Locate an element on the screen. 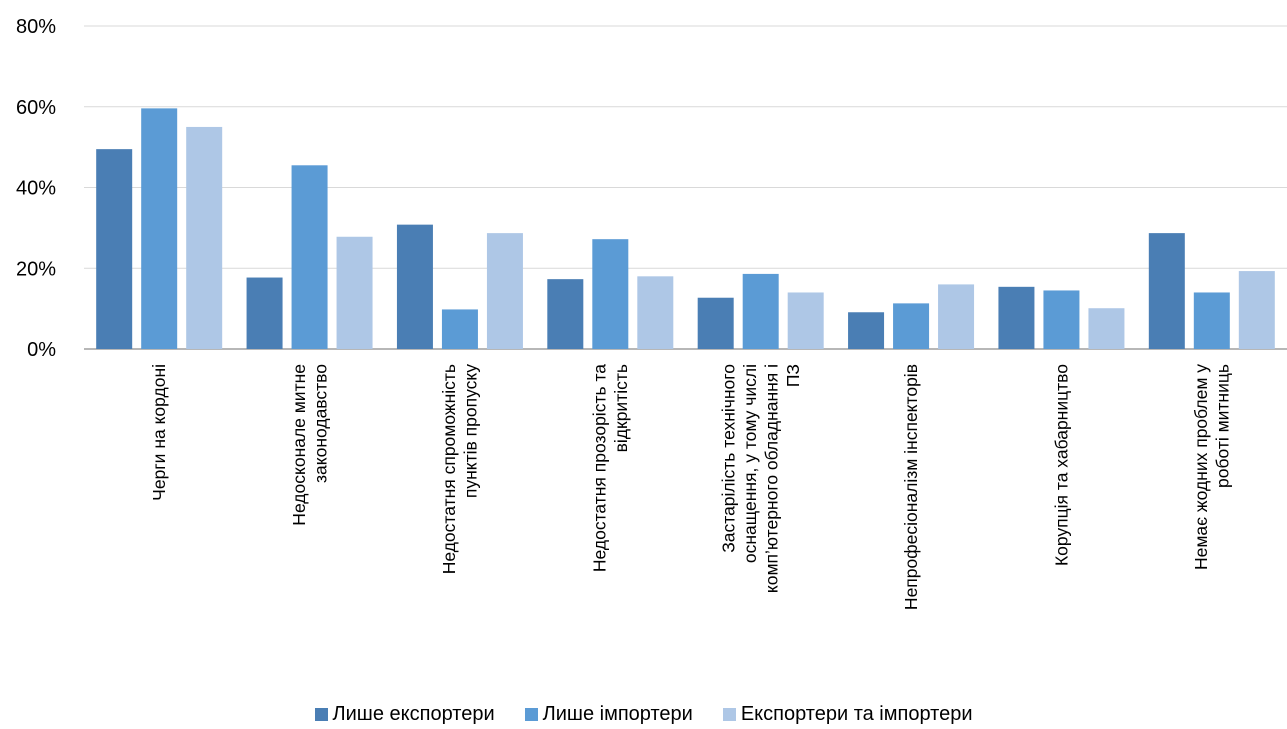 Image resolution: width=1287 pixels, height=729 pixels. x-category-label-line: пунктів пропуску is located at coordinates (471, 431).